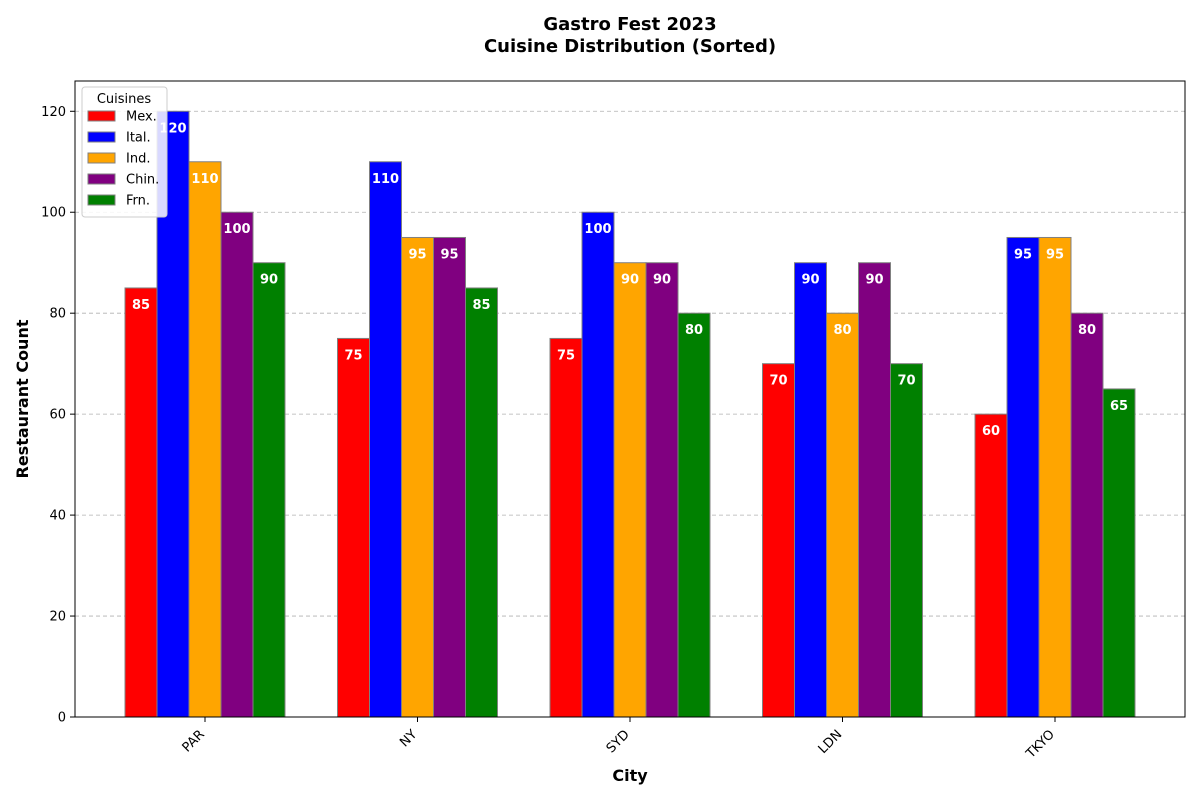  I want to click on bar-mex-ny, so click(354, 527).